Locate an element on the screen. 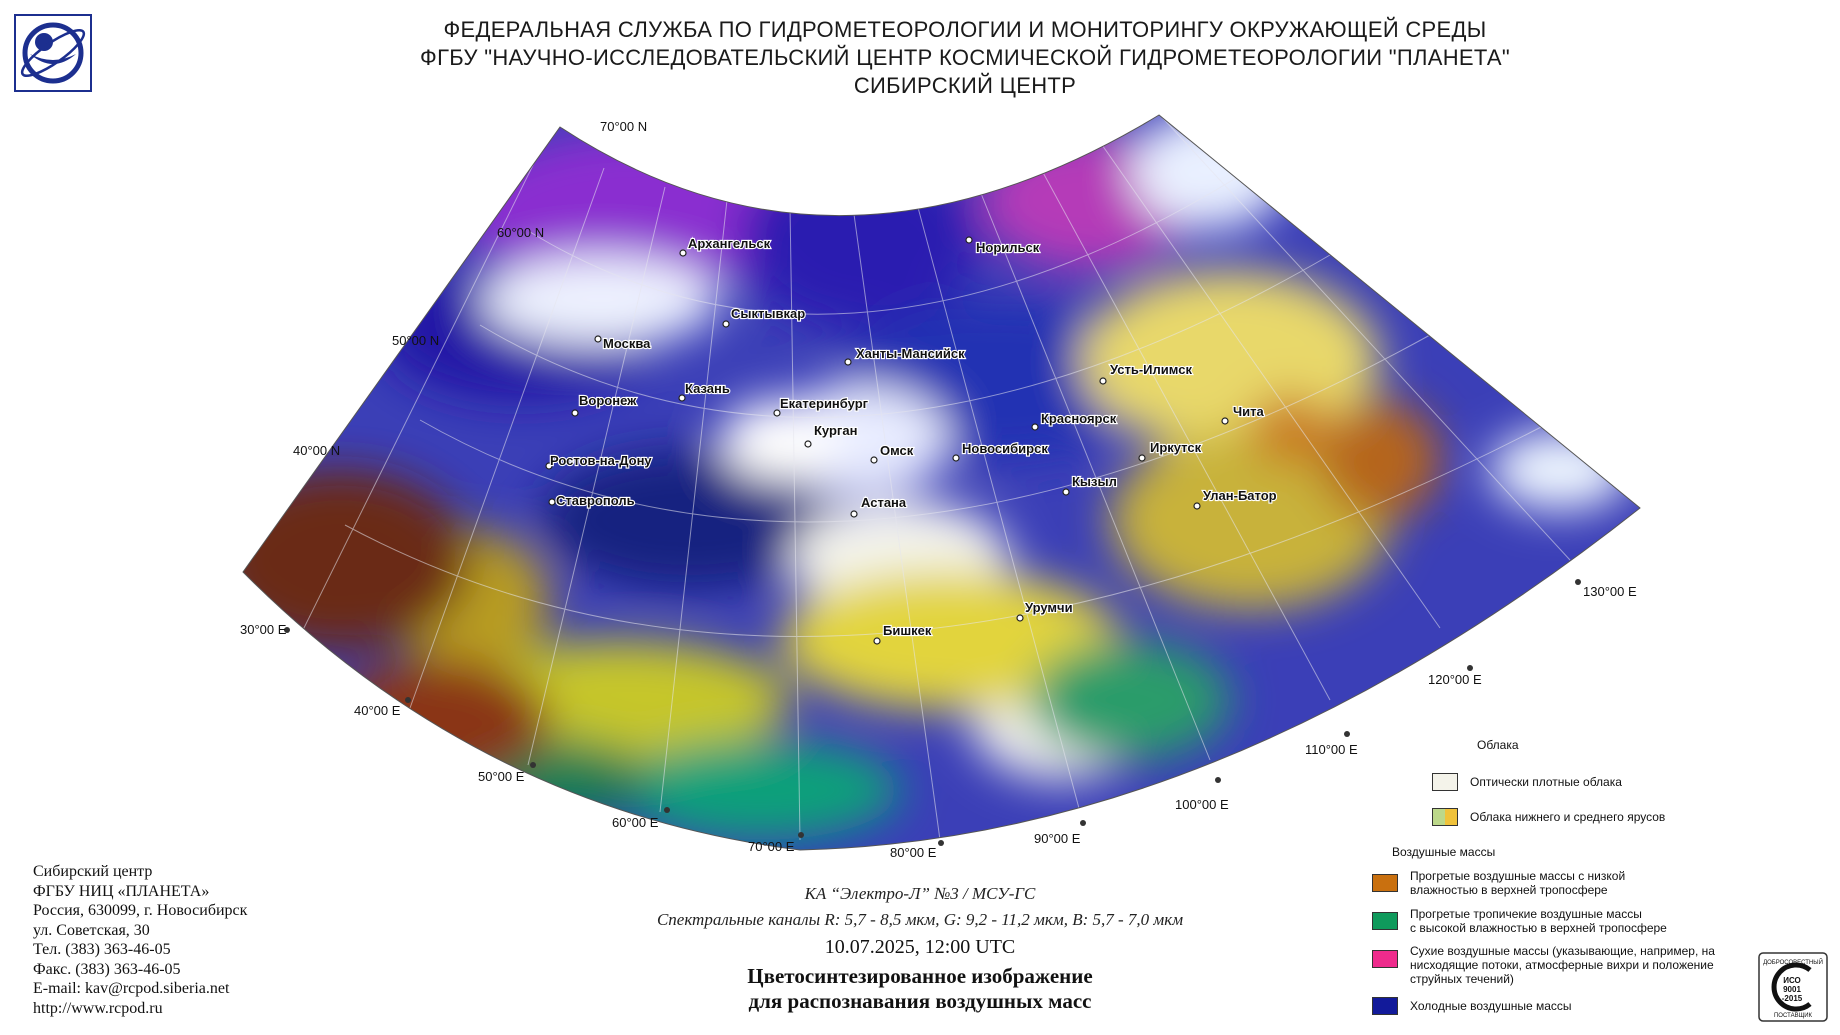  lon-label-70: 70°00 E is located at coordinates (771, 846).